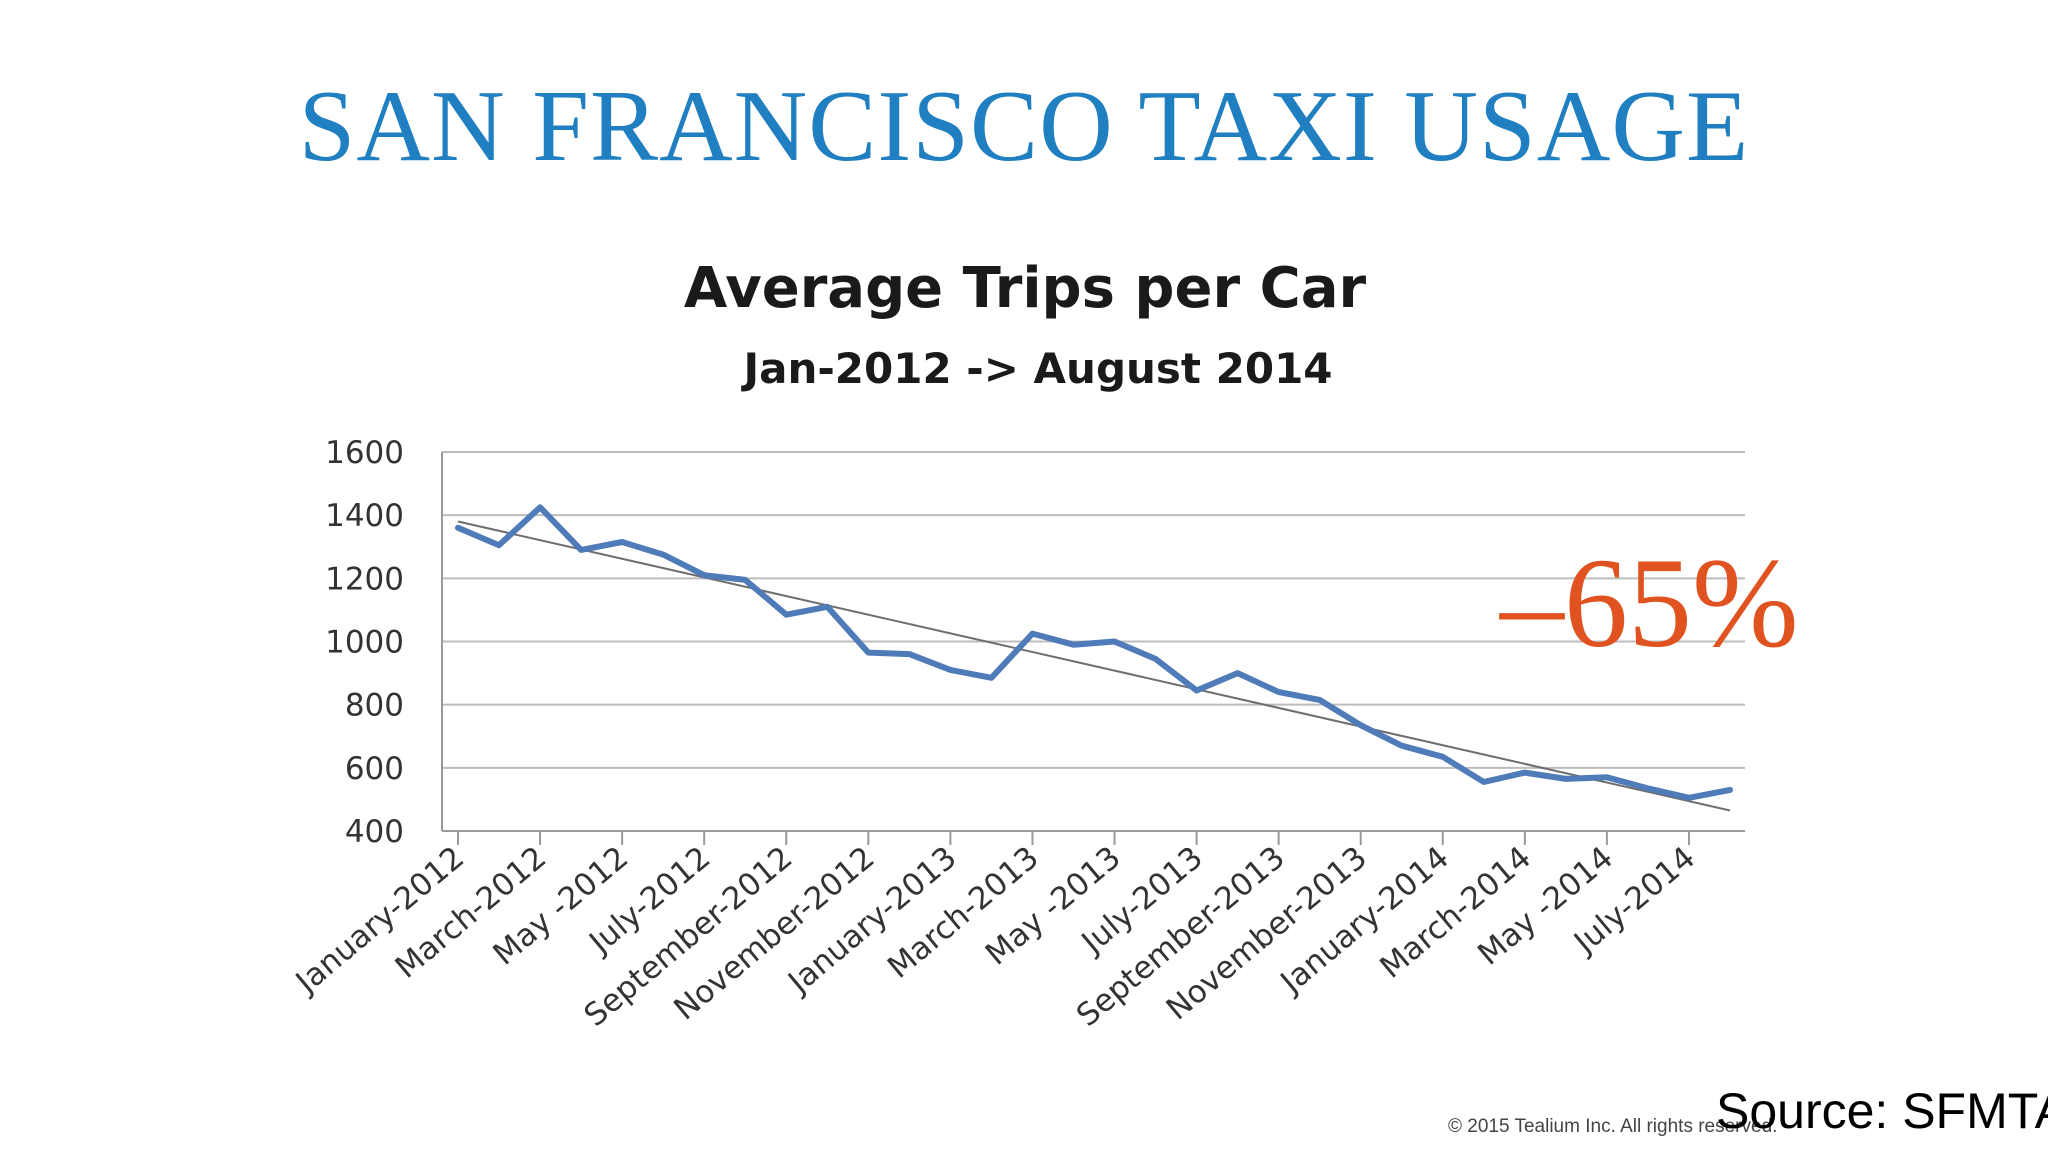 The width and height of the screenshot is (2048, 1157). Describe the element at coordinates (364, 579) in the screenshot. I see `y-tick-label: 1200` at that location.